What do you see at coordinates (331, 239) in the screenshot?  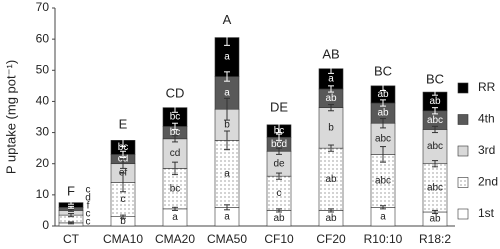 I see `x-tick-label: CF20` at bounding box center [331, 239].